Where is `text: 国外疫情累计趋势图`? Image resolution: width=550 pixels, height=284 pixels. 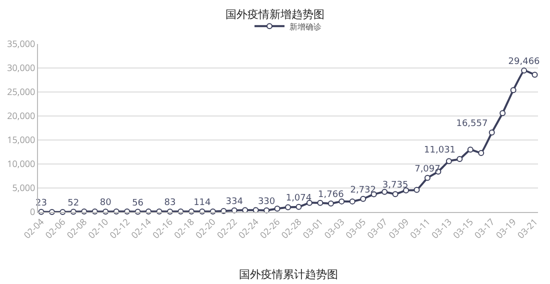
text: 国外疫情累计趋势图 is located at coordinates (288, 274).